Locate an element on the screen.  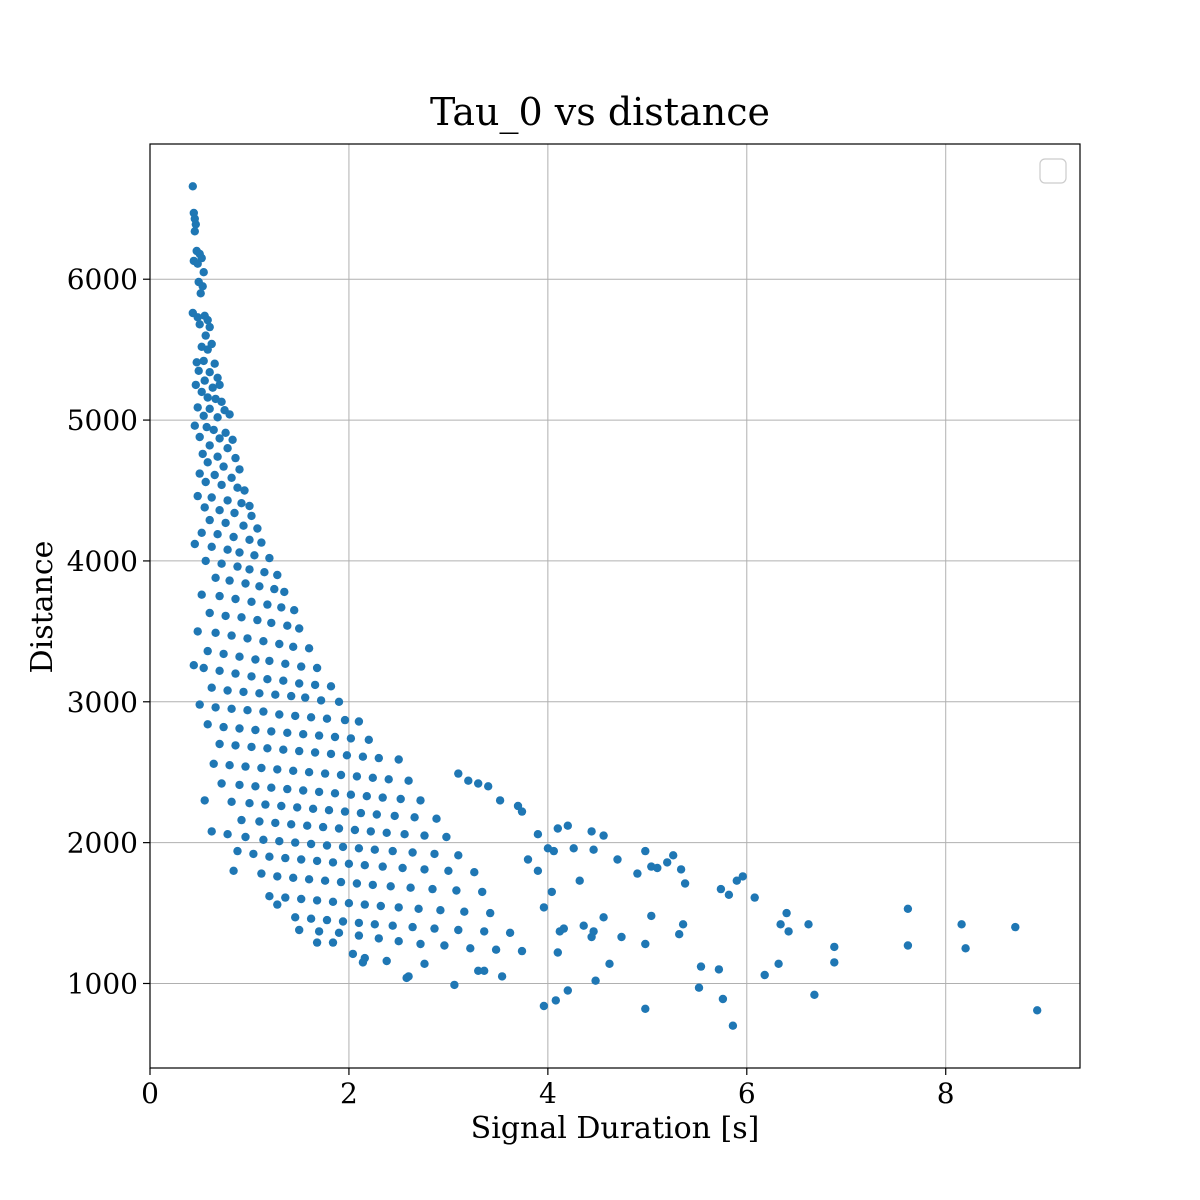
x-axis-label: Signal Duration [s] is located at coordinates (615, 1128).